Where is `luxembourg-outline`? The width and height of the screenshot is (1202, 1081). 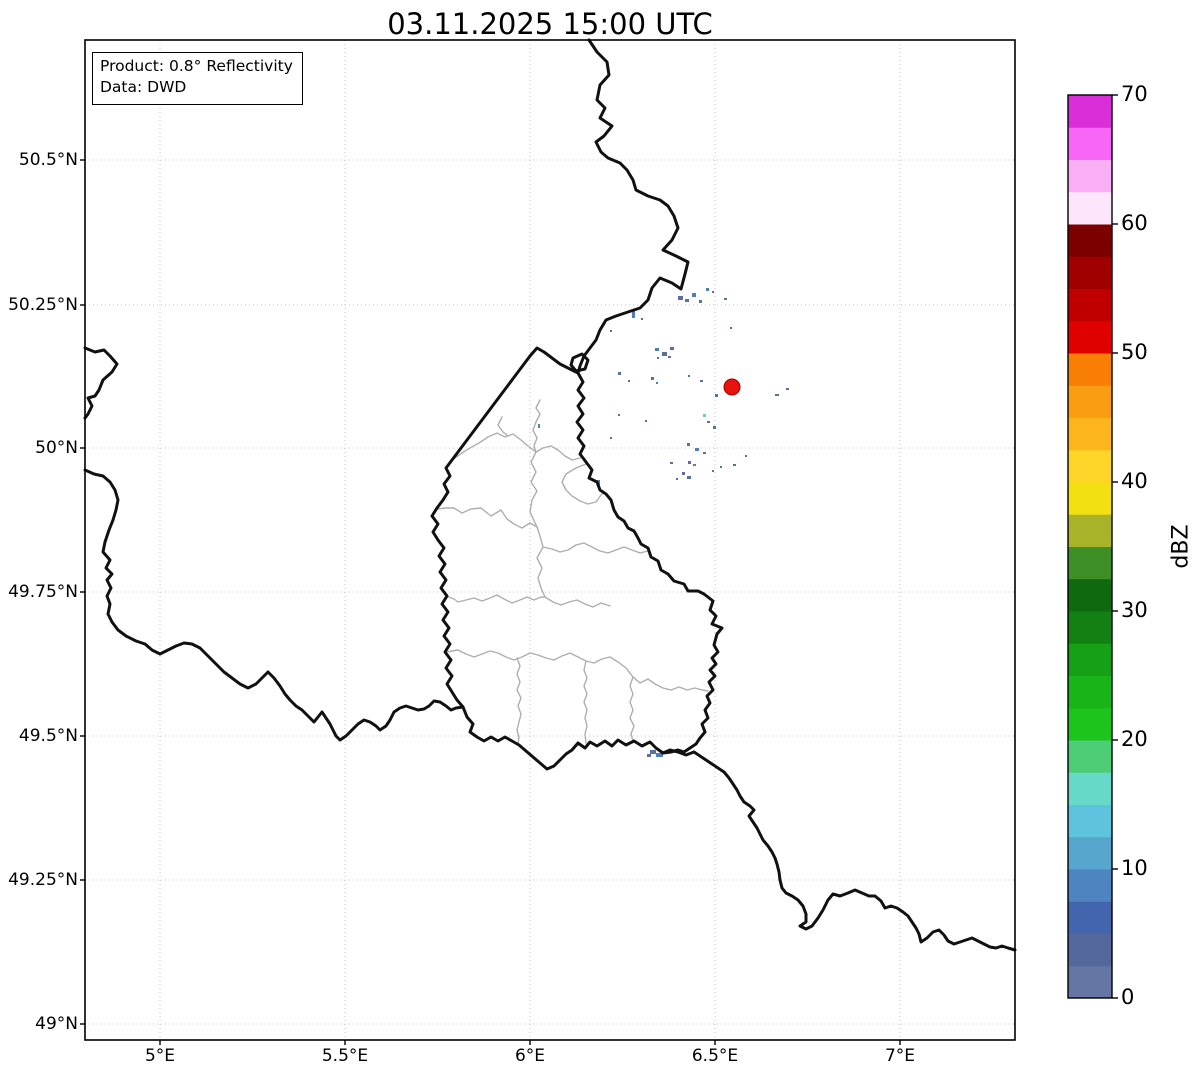 luxembourg-outline is located at coordinates (577, 558).